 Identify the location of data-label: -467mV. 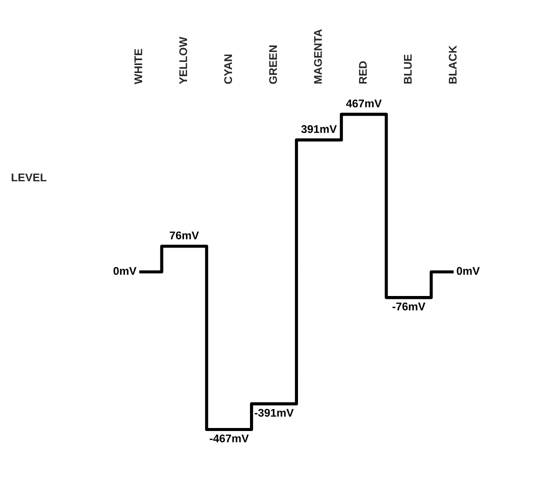
(229, 438).